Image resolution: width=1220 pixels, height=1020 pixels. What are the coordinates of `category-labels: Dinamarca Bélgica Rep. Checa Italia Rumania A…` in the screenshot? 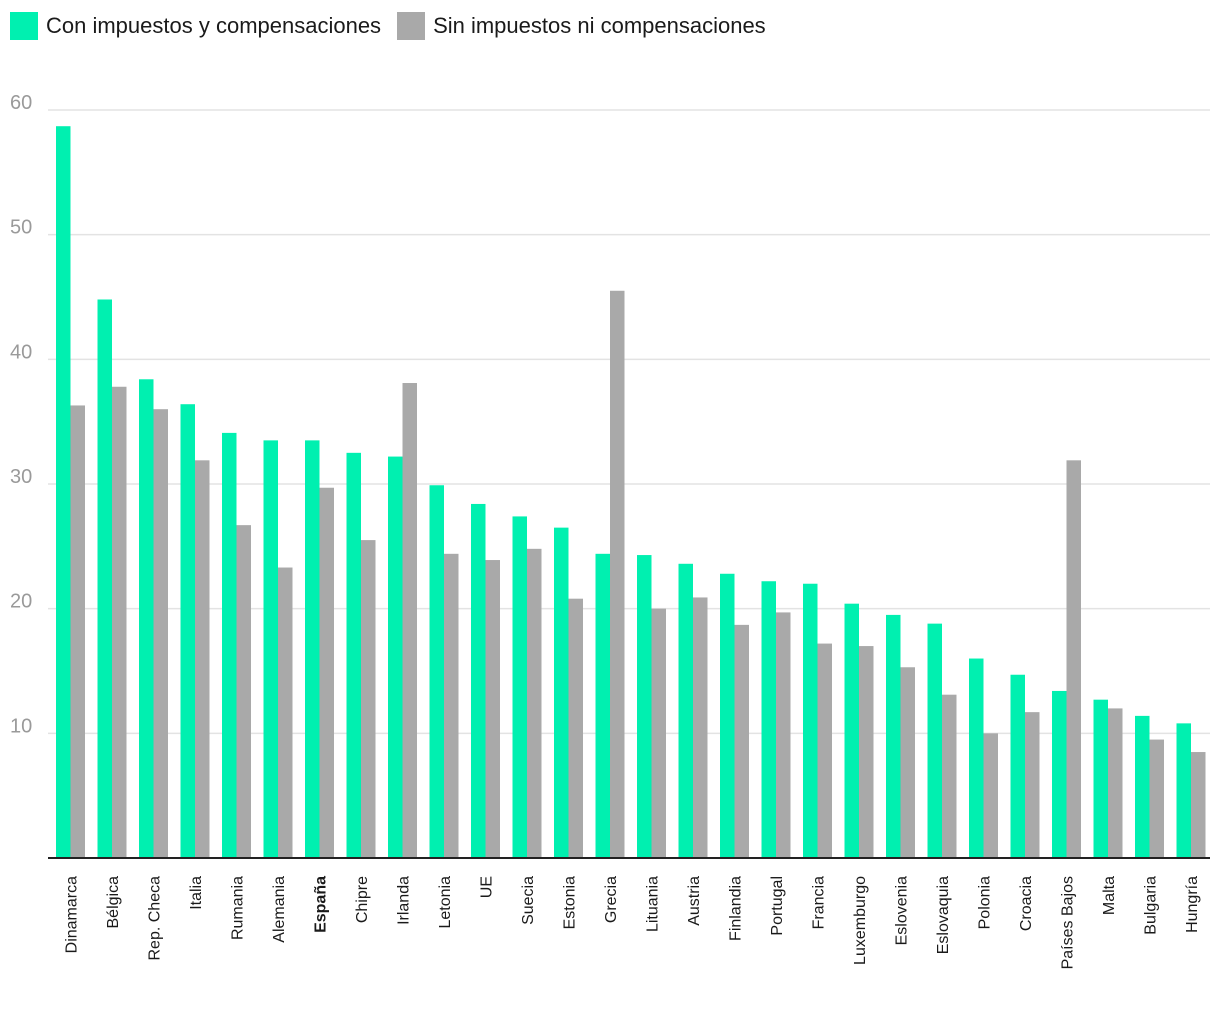 It's located at (633, 922).